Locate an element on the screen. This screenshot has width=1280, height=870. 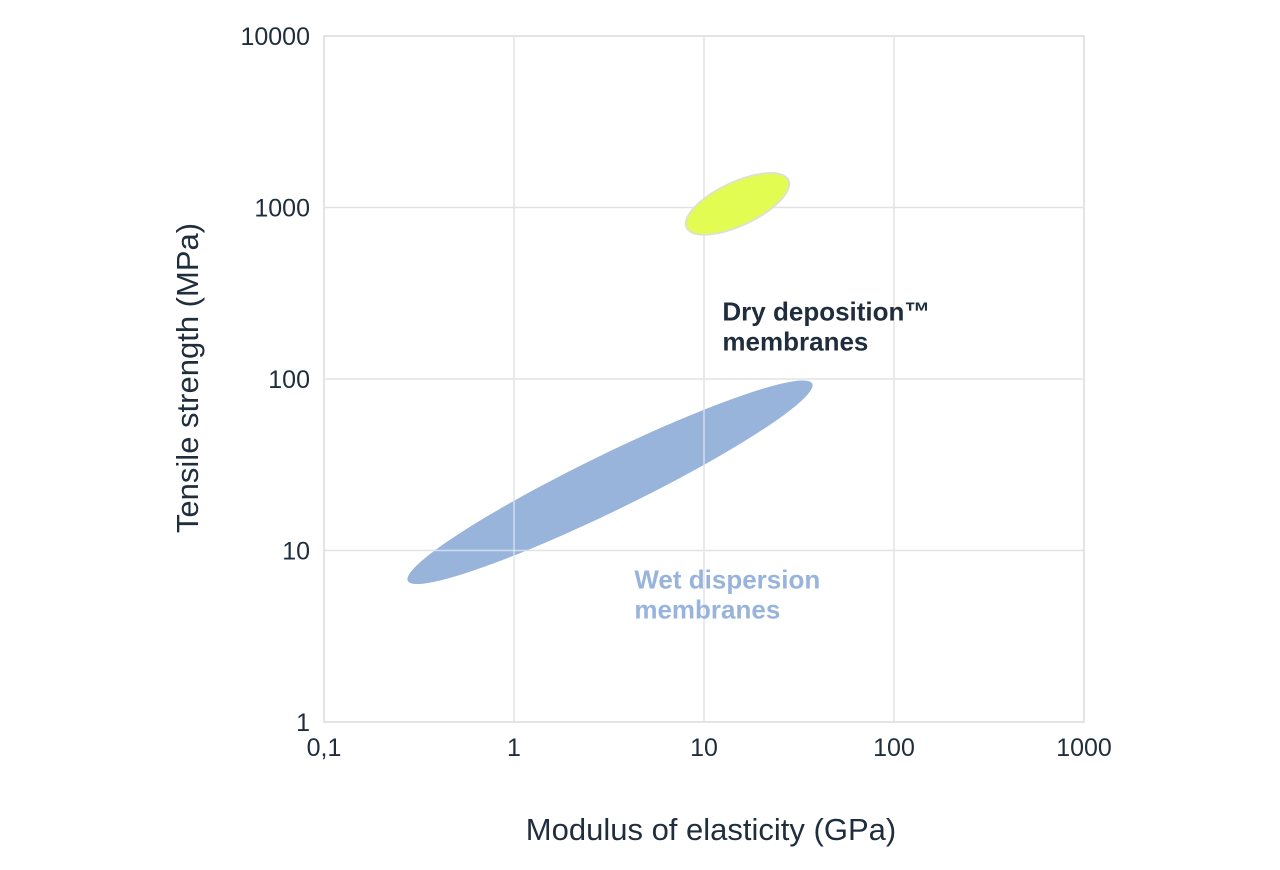
x-tick-label: 10 is located at coordinates (704, 748).